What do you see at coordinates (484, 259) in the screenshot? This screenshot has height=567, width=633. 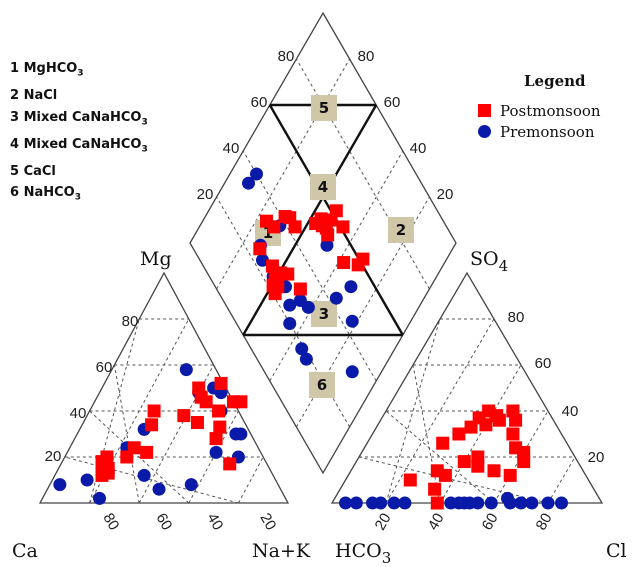 I see `axis-label-so4-main: SO` at bounding box center [484, 259].